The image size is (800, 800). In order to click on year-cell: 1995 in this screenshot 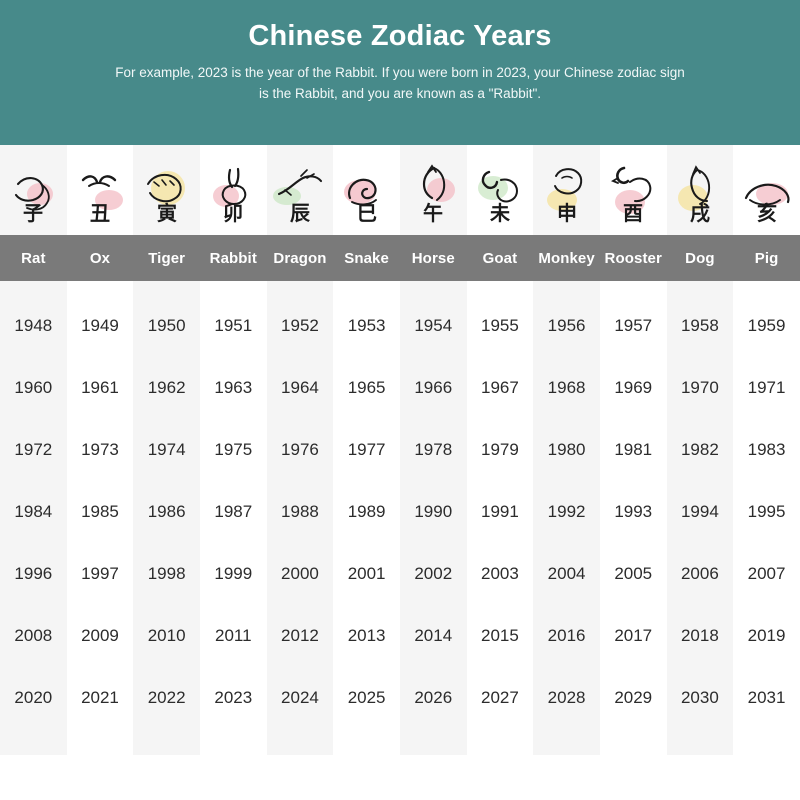, I will do `click(766, 511)`.